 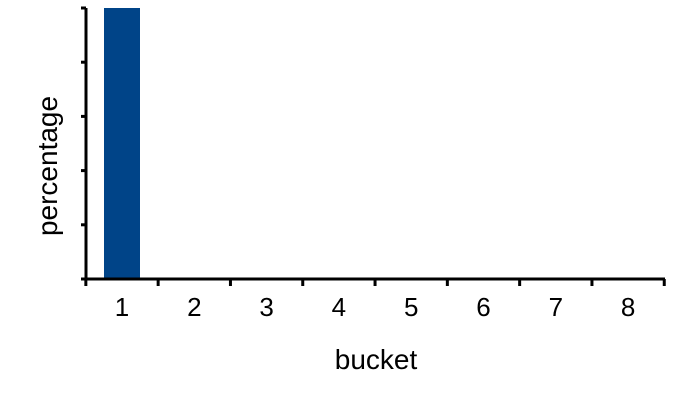 I want to click on x-tick-label-1: 1, so click(x=122, y=307).